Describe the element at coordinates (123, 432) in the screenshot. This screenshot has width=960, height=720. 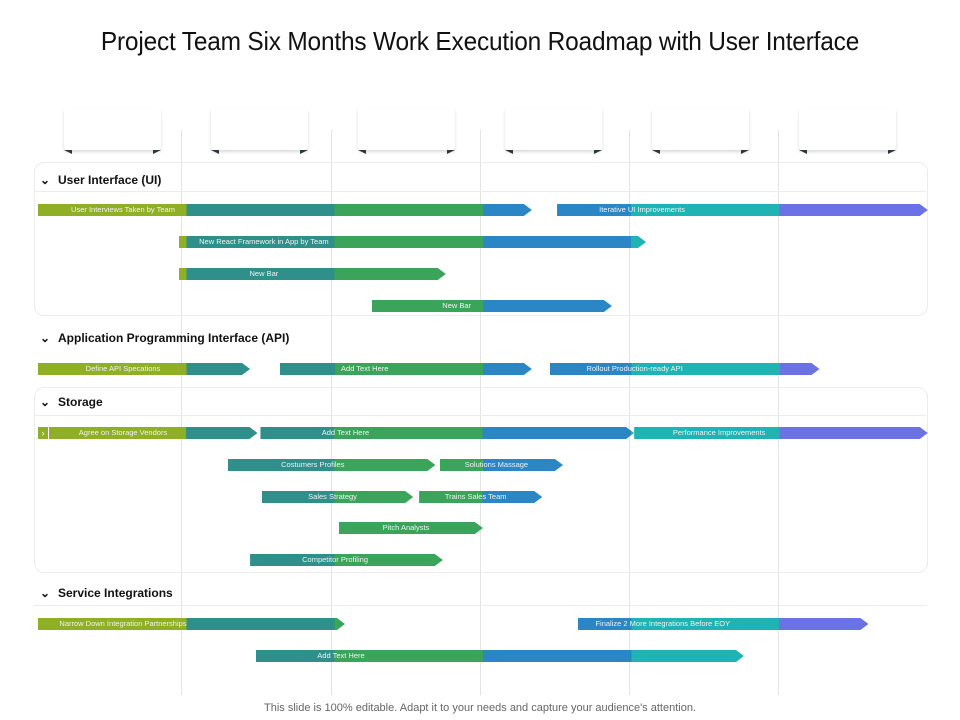
I see `gantt-bar-label: Agree on Storage Vendors` at that location.